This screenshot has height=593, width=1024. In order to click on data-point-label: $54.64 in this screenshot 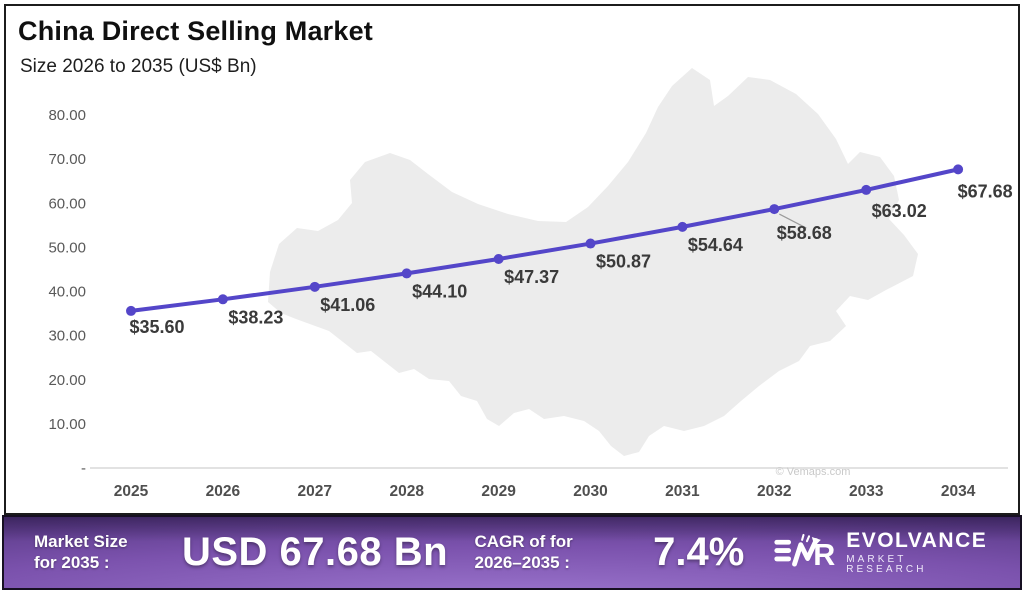, I will do `click(715, 245)`.